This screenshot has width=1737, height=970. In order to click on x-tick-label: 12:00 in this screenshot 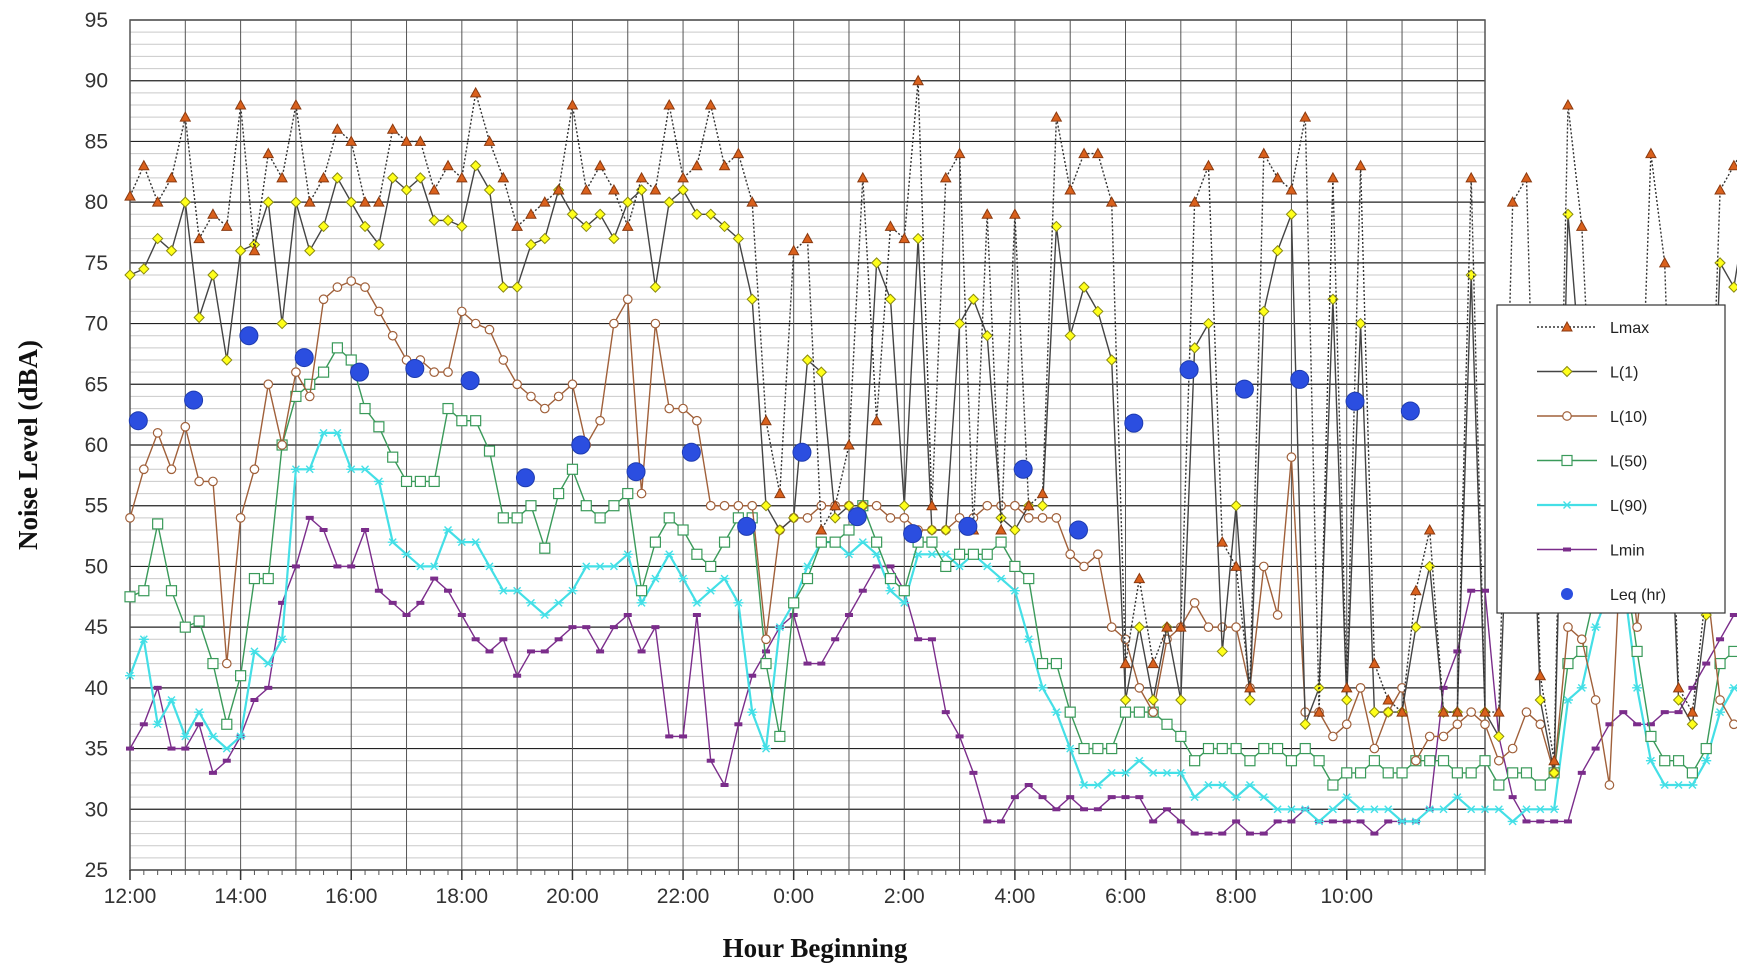, I will do `click(130, 896)`.